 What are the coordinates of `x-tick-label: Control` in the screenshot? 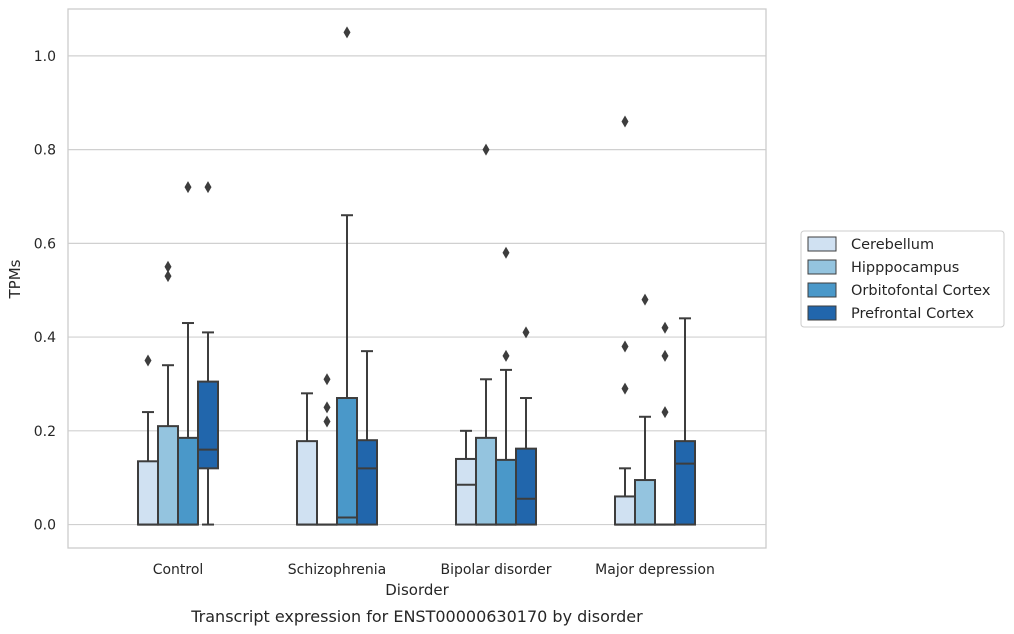 It's located at (178, 570).